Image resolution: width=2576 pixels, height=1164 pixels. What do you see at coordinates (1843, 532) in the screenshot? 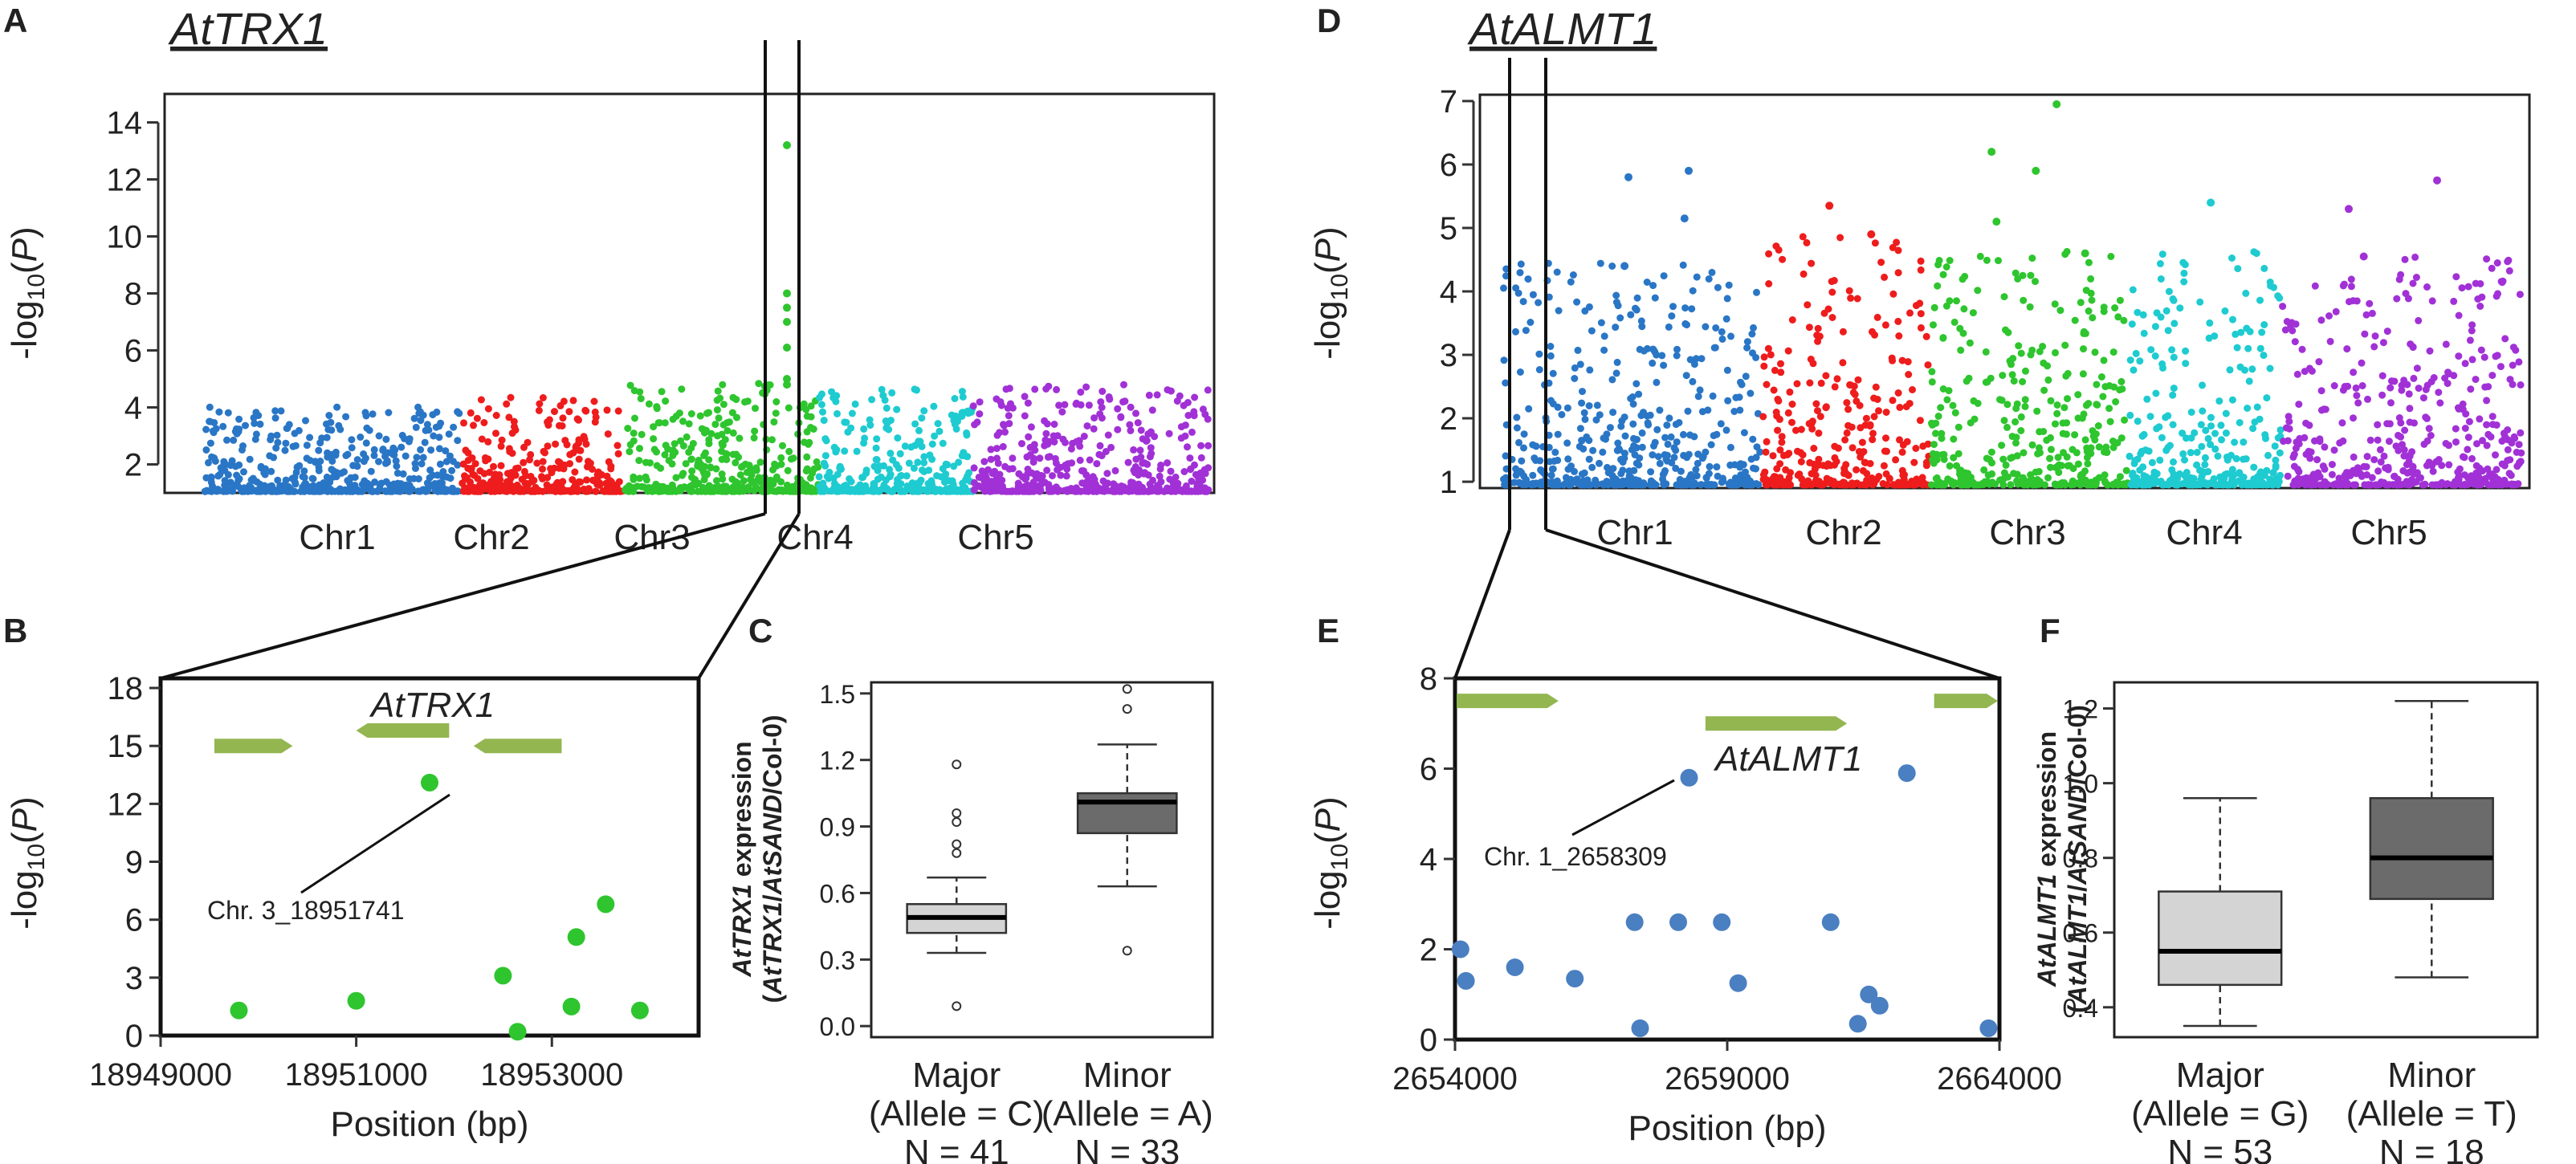
I see `chromosome-label: Chr2` at bounding box center [1843, 532].